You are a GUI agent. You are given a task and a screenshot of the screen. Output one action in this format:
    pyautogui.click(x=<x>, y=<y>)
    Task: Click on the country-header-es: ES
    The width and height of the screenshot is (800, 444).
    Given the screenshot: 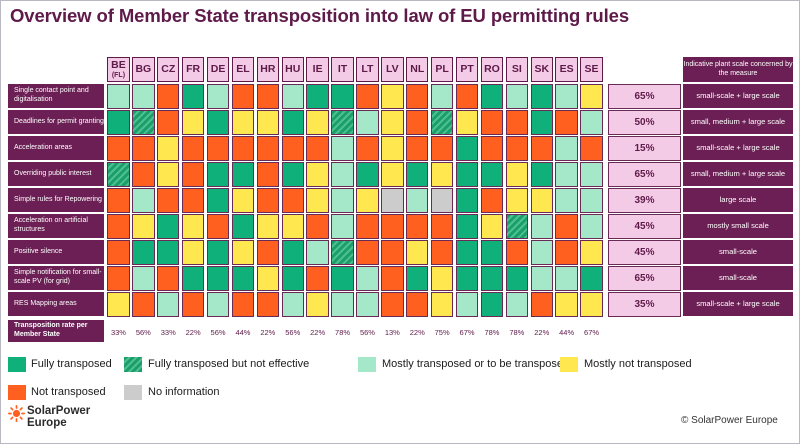 What is the action you would take?
    pyautogui.click(x=566, y=69)
    